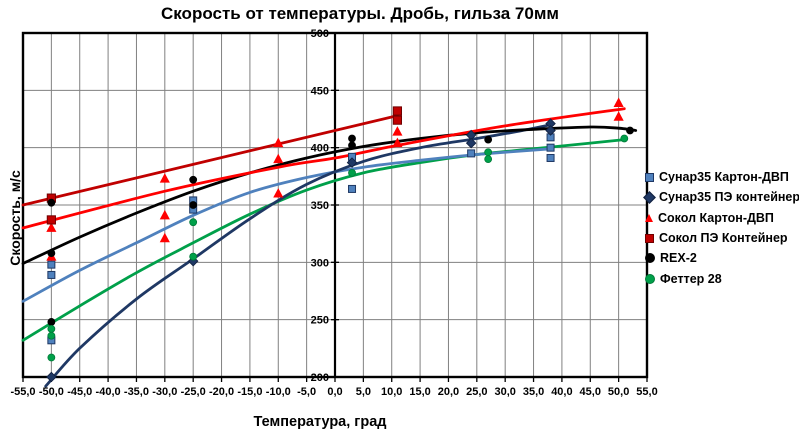 The image size is (799, 444). What do you see at coordinates (320, 206) in the screenshot?
I see `y-tick-label: 350` at bounding box center [320, 206].